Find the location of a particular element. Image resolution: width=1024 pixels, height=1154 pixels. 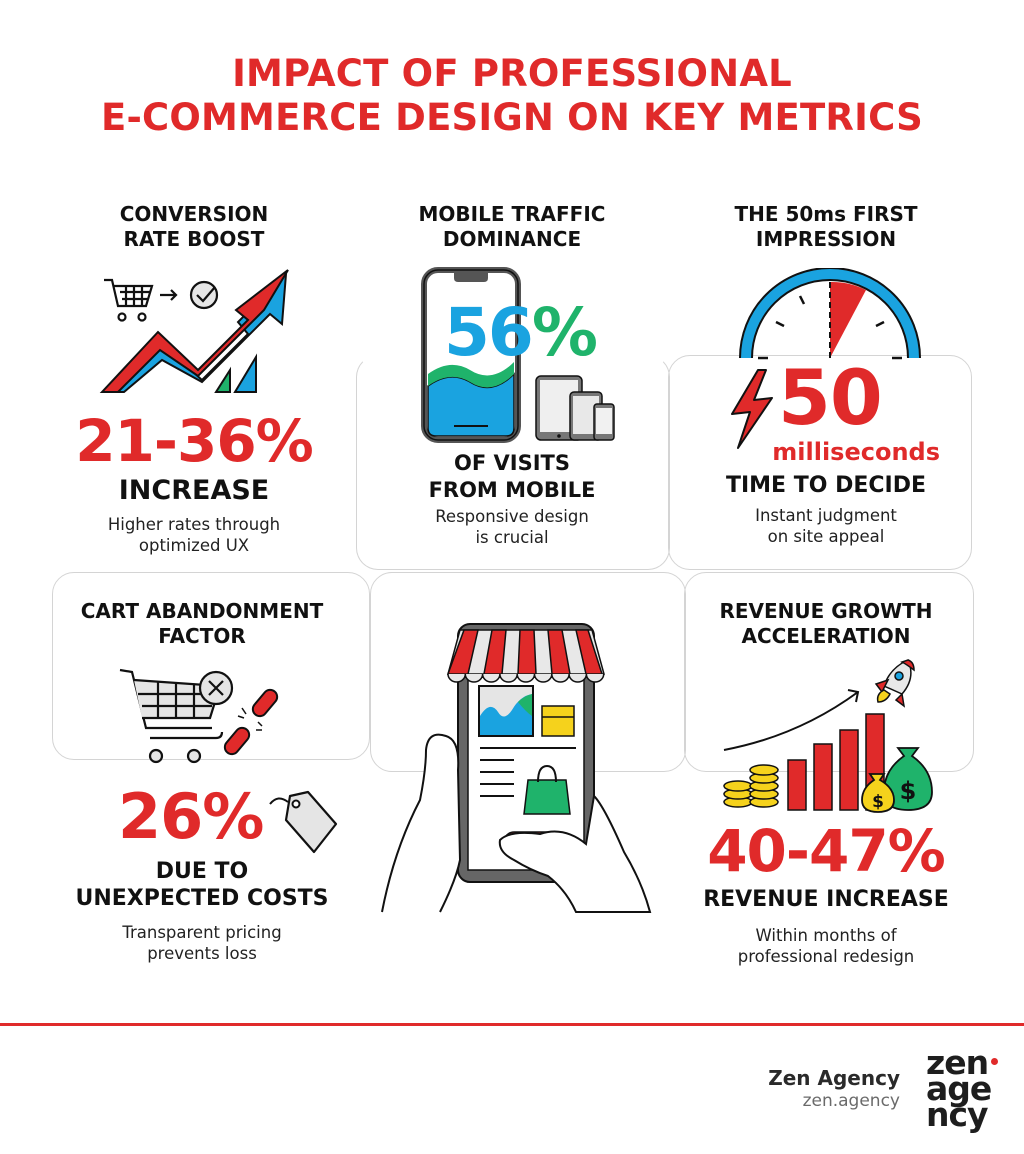

metric-description: Within months of professional redesign is located at coordinates (826, 946).